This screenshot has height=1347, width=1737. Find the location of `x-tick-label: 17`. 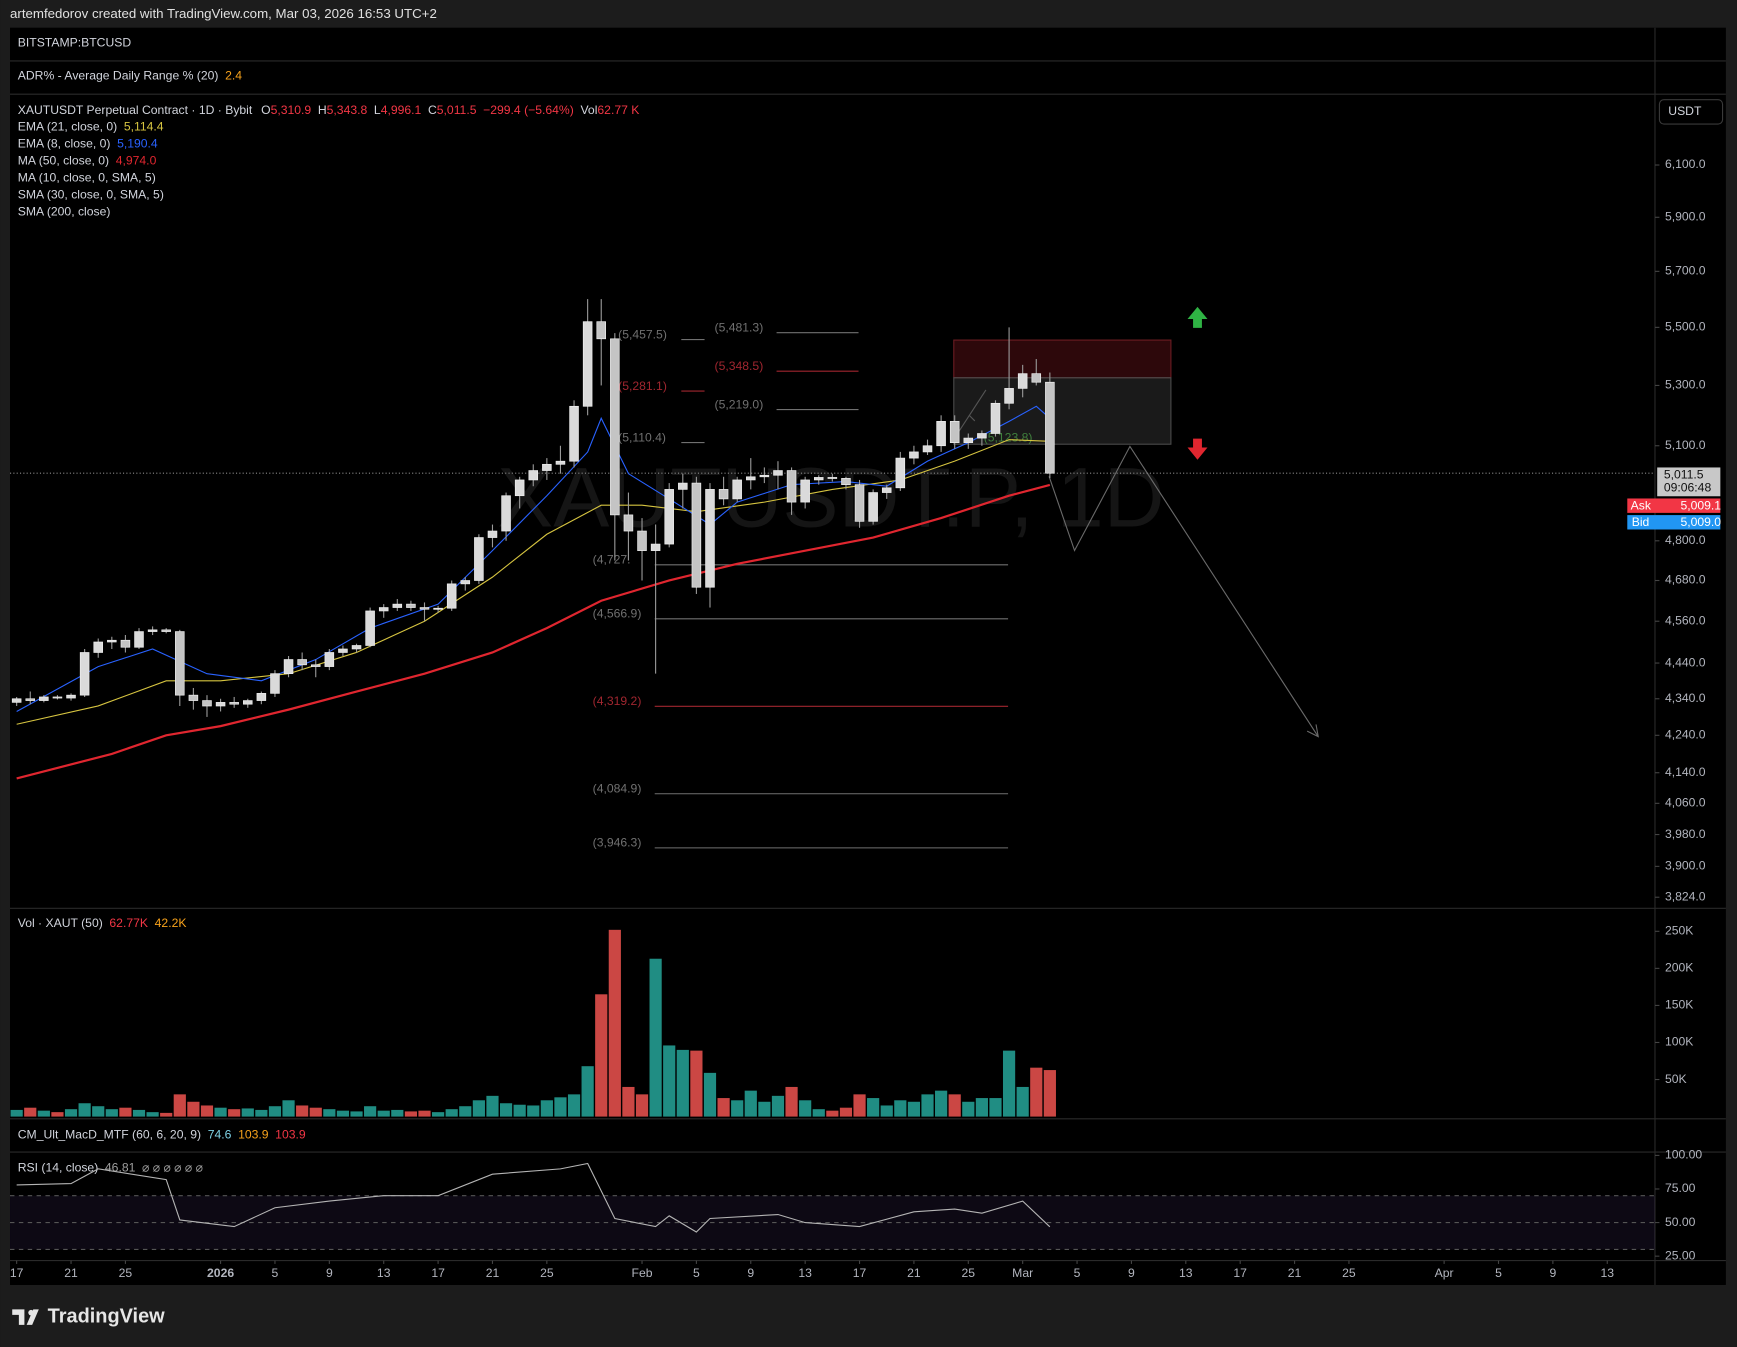

x-tick-label: 17 is located at coordinates (1240, 1273).